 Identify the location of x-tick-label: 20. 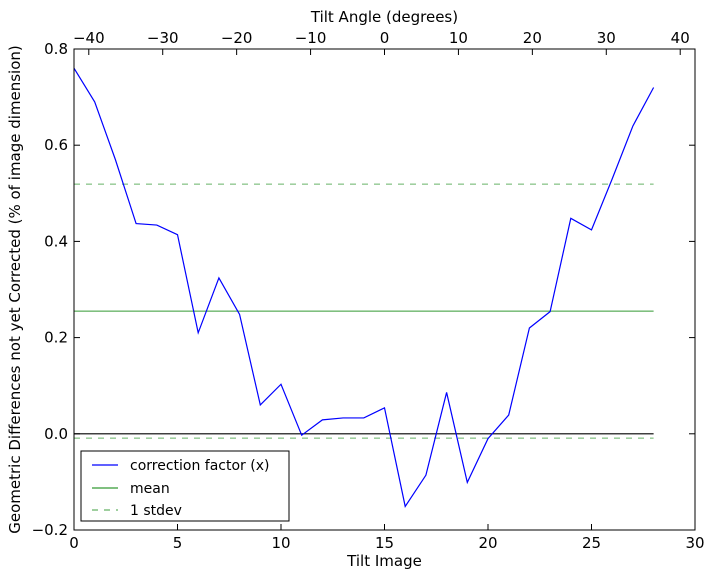
(487, 543).